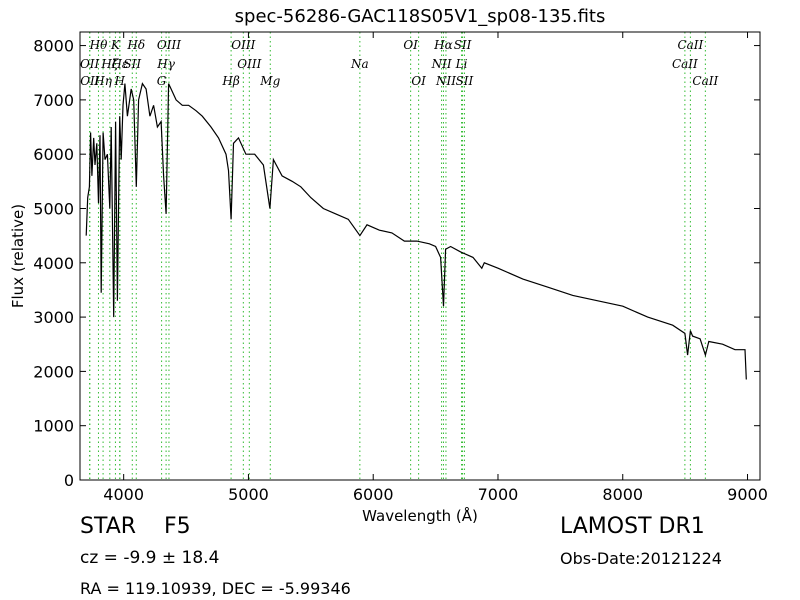 This screenshot has height=600, width=800. I want to click on y-tick-label-3: 3000, so click(53, 317).